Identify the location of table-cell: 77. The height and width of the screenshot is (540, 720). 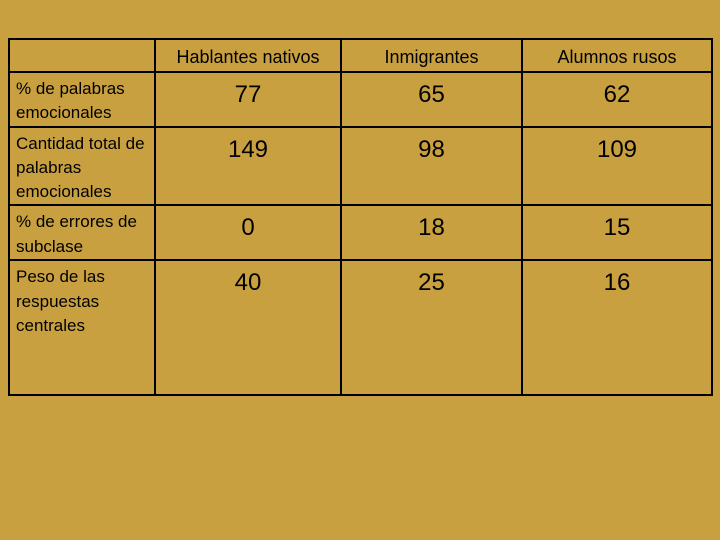
(248, 99).